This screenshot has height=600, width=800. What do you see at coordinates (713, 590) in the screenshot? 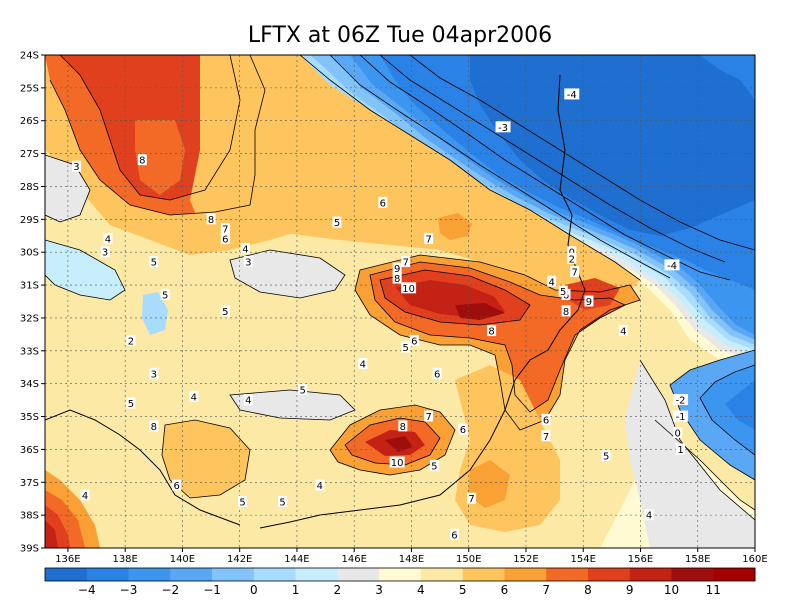
I see `colorbar-label: 11` at bounding box center [713, 590].